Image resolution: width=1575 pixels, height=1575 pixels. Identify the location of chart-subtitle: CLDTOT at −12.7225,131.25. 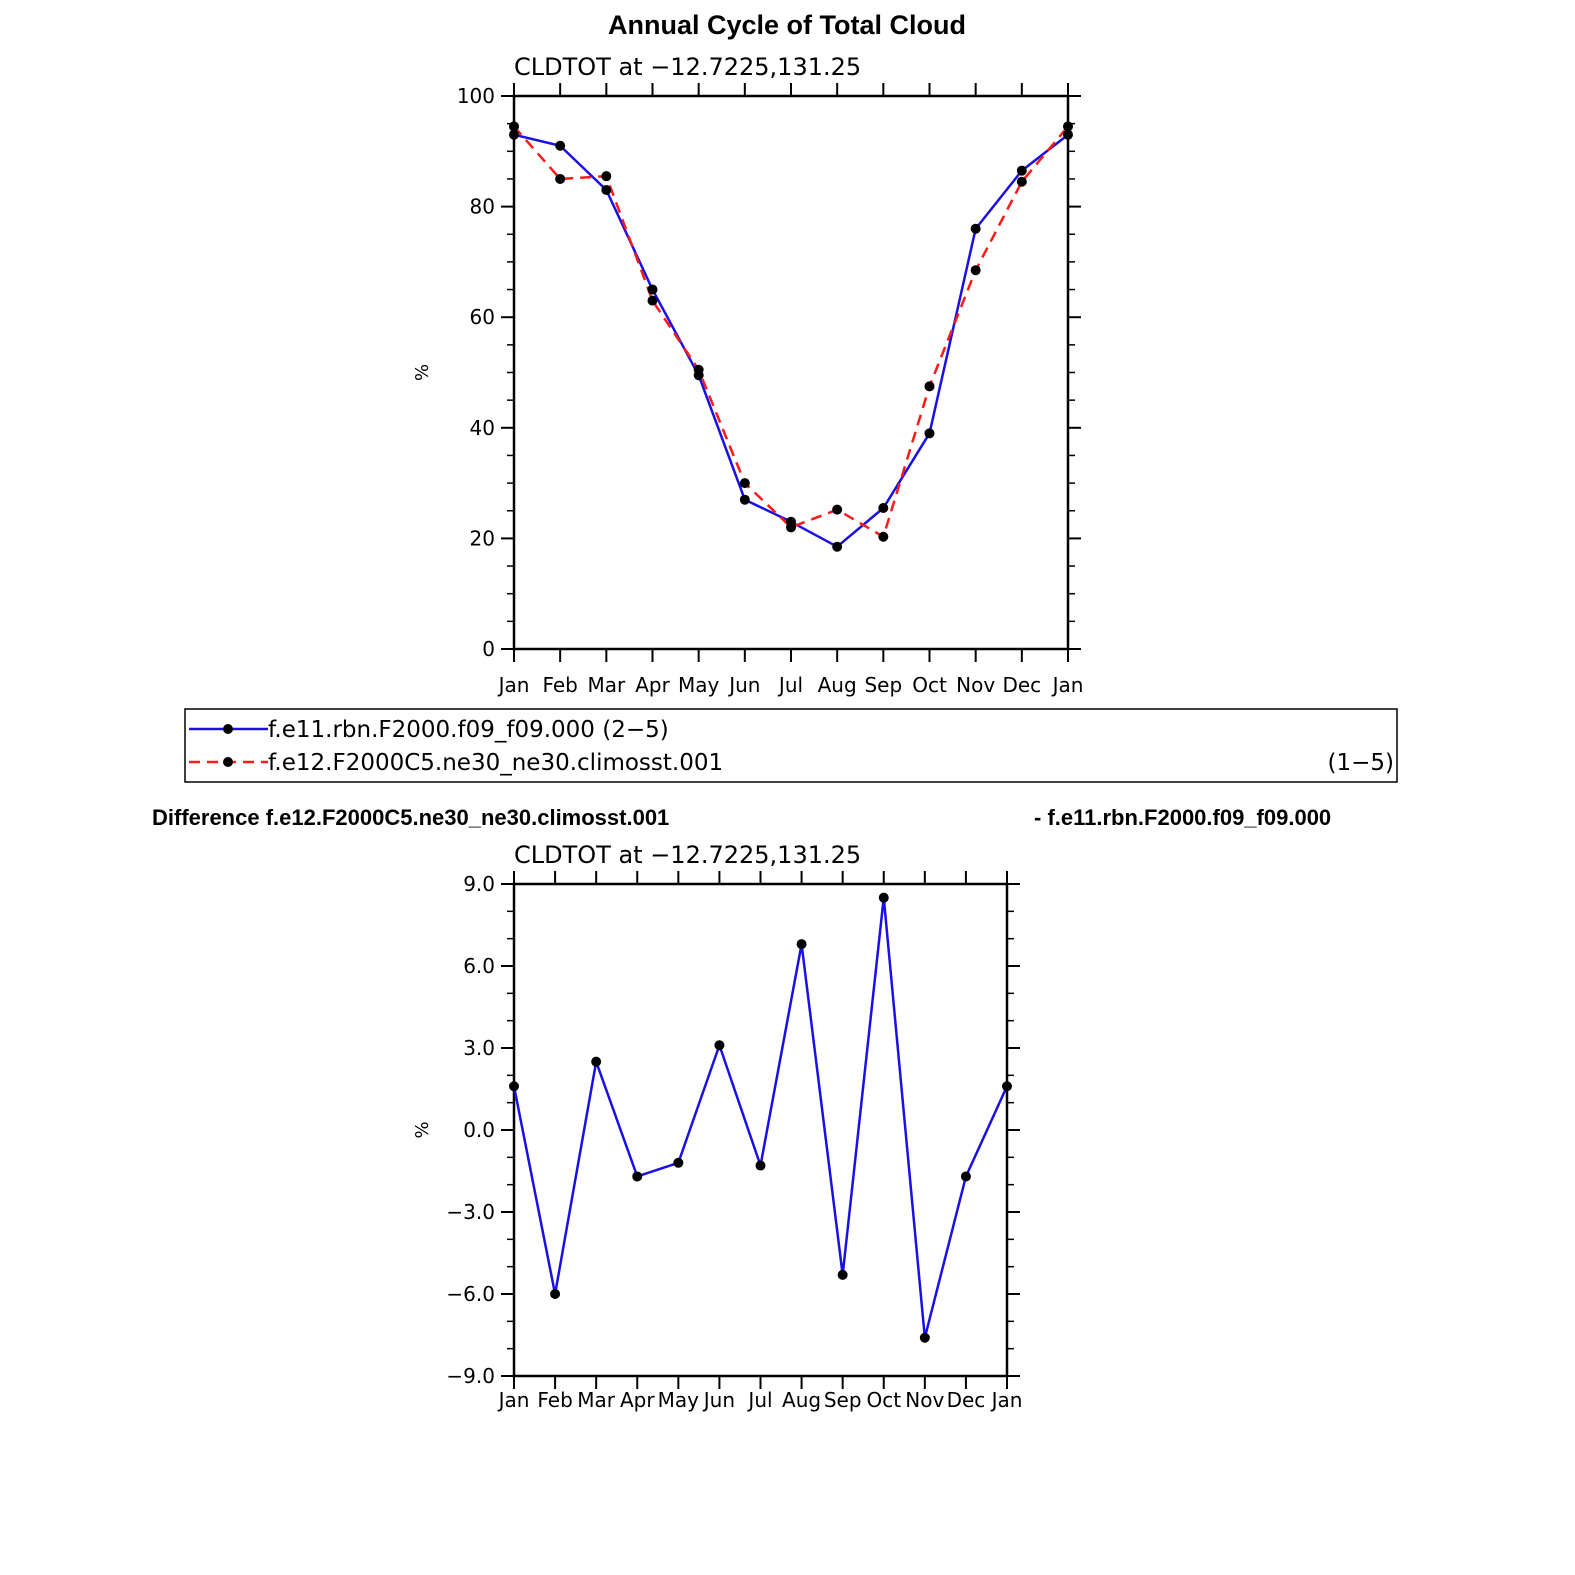
(687, 67).